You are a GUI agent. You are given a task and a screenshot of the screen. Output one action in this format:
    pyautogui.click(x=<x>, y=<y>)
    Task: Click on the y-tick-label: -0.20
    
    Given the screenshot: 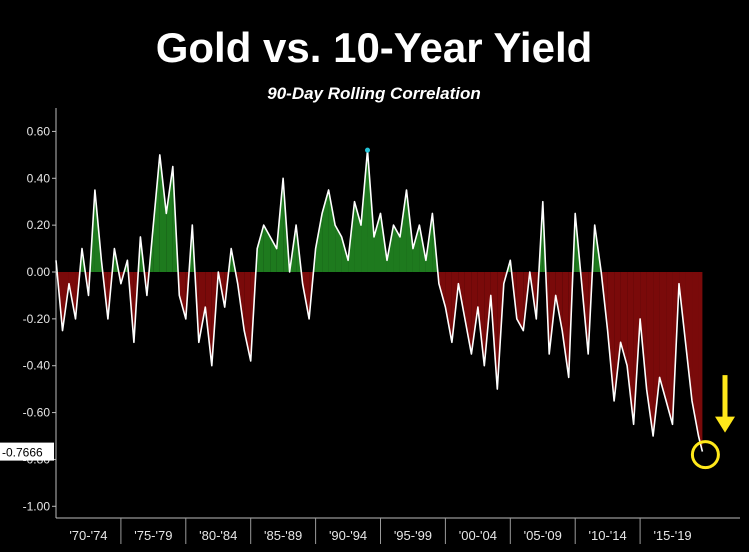 What is the action you would take?
    pyautogui.click(x=37, y=319)
    